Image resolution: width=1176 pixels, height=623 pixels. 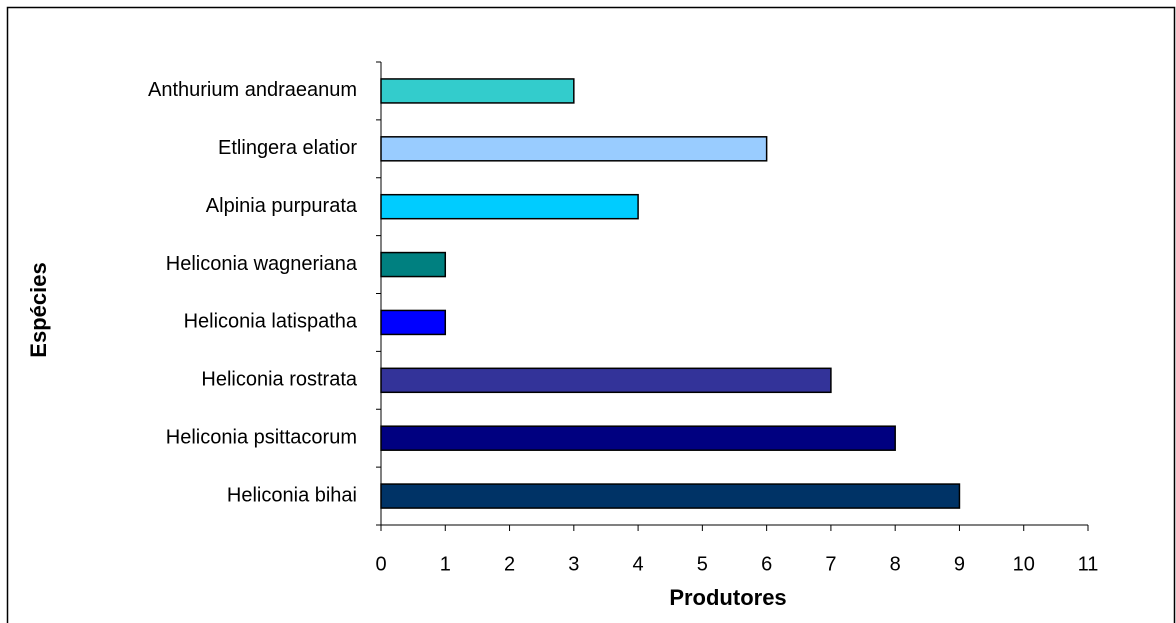 What do you see at coordinates (509, 564) in the screenshot?
I see `x-tick-label: 2` at bounding box center [509, 564].